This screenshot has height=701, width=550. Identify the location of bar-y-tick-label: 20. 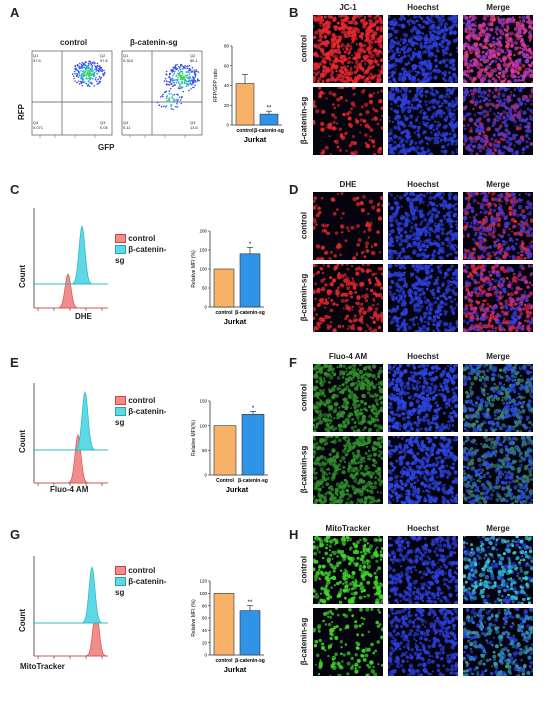
(227, 105).